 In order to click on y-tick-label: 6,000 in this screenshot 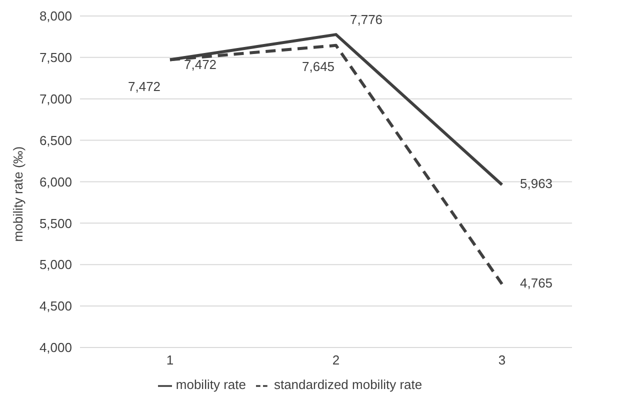, I will do `click(55, 182)`.